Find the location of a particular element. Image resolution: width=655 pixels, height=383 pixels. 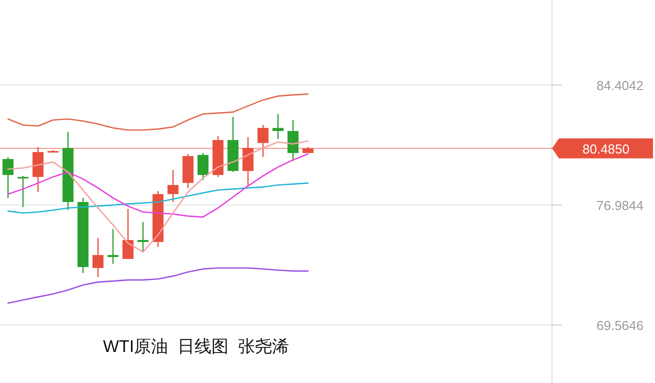

y-tick-label: 76.9844 is located at coordinates (620, 205).